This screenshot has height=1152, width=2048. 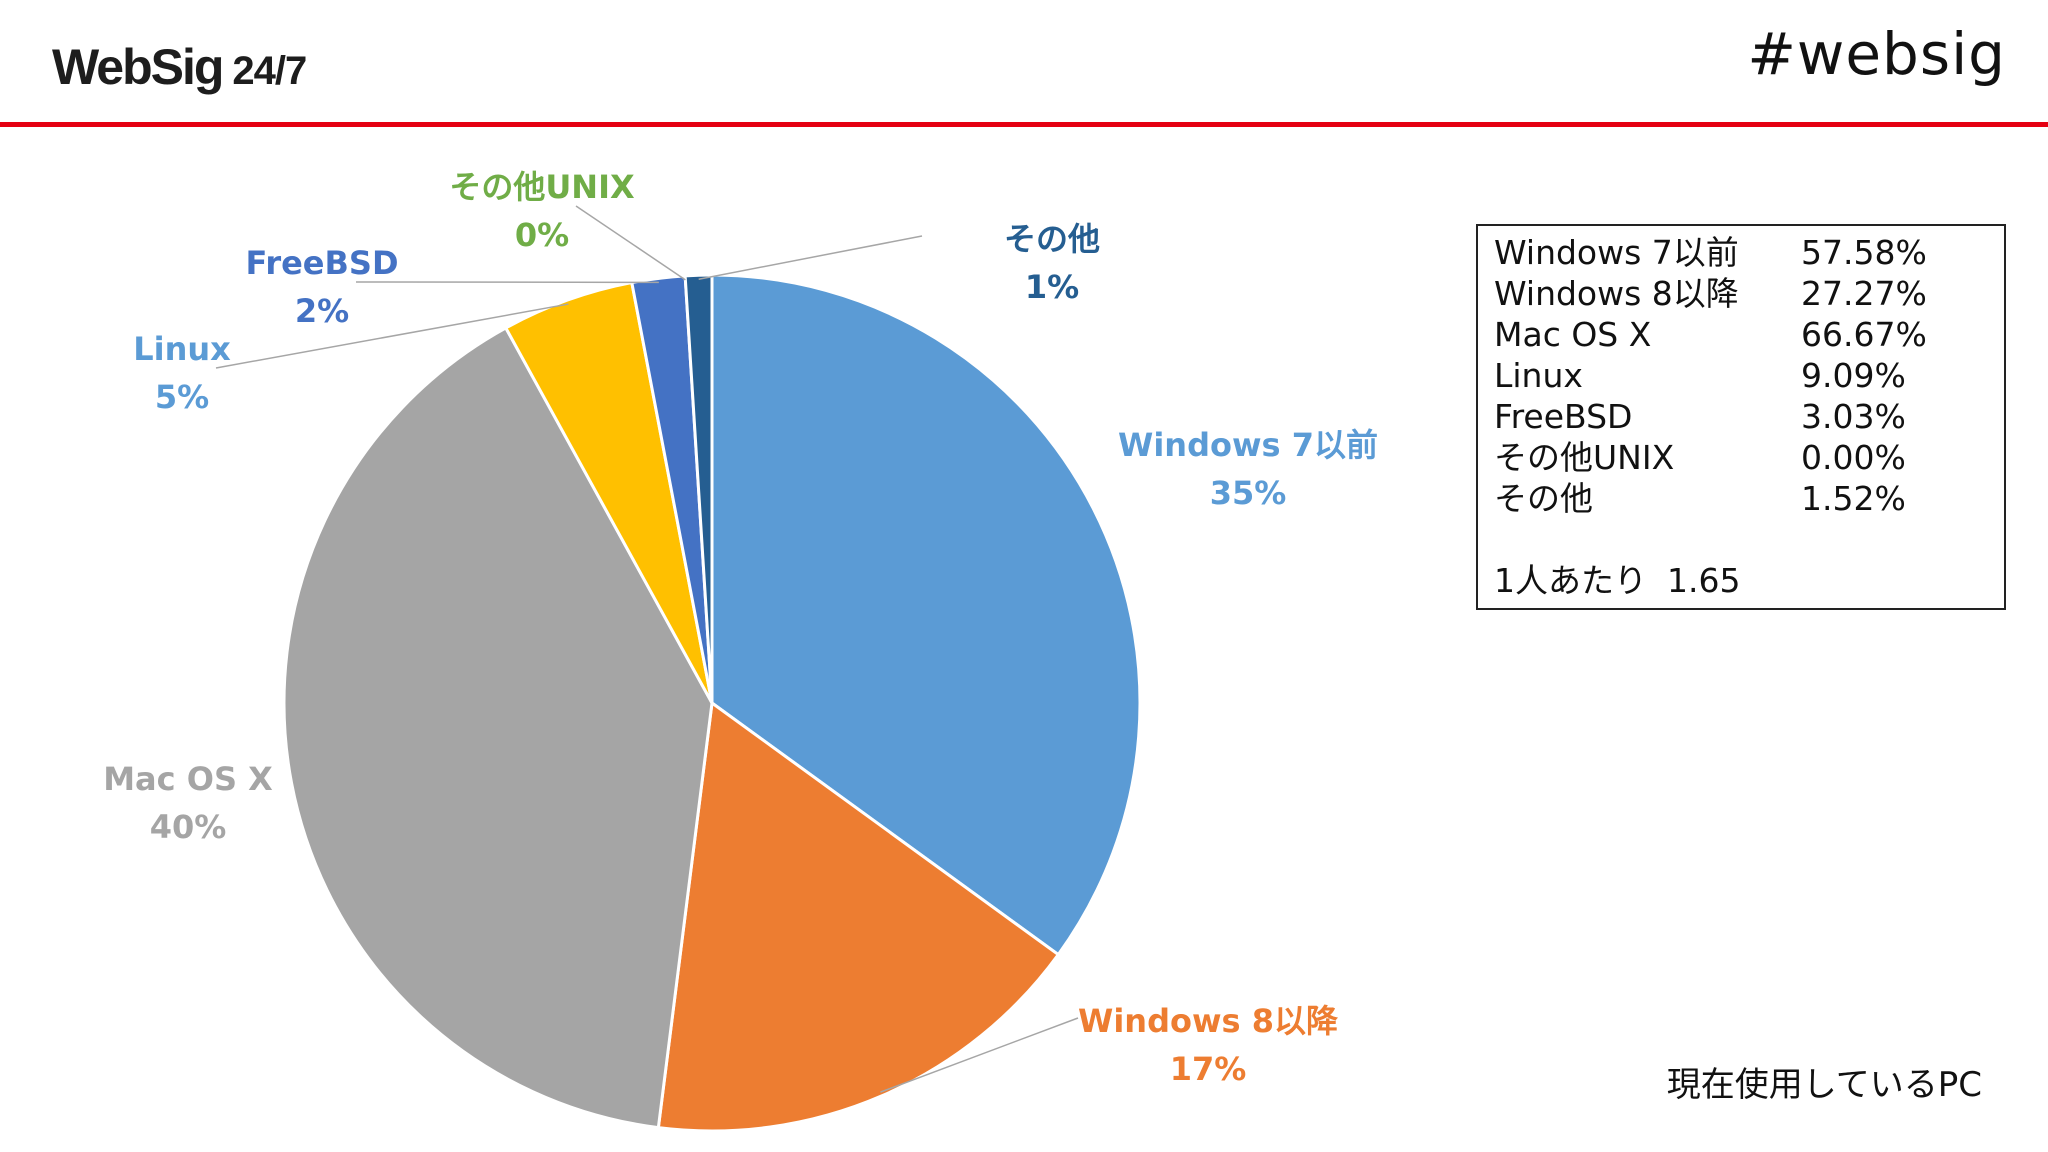 What do you see at coordinates (1052, 287) in the screenshot?
I see `slice-label-percent: 1%` at bounding box center [1052, 287].